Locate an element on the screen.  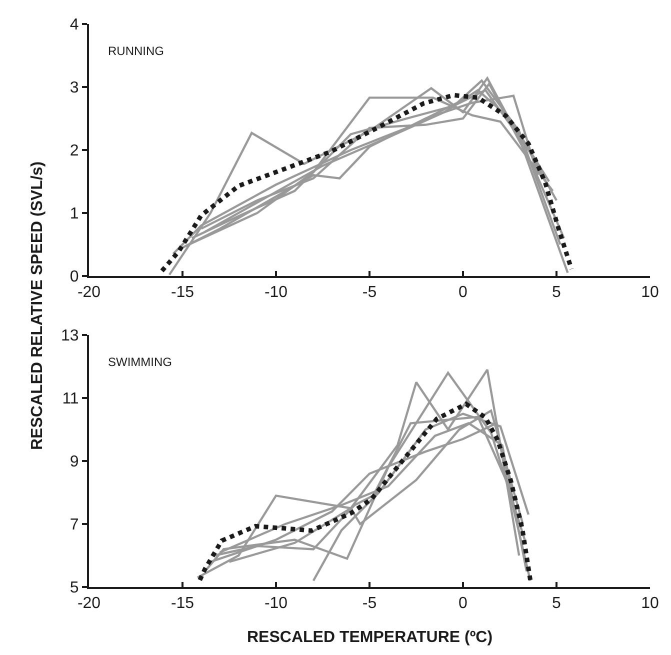
y-axis-title: RESCALED RELATIVE SPEED (SVL/s) is located at coordinates (37, 305).